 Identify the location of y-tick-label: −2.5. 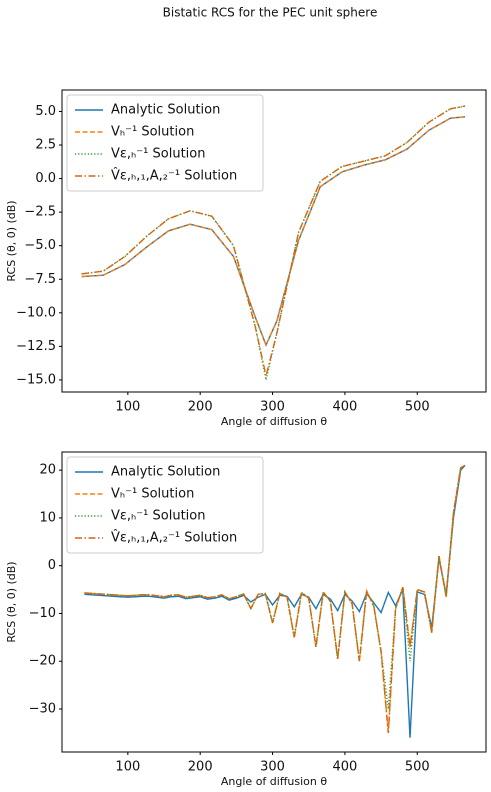
(40, 212).